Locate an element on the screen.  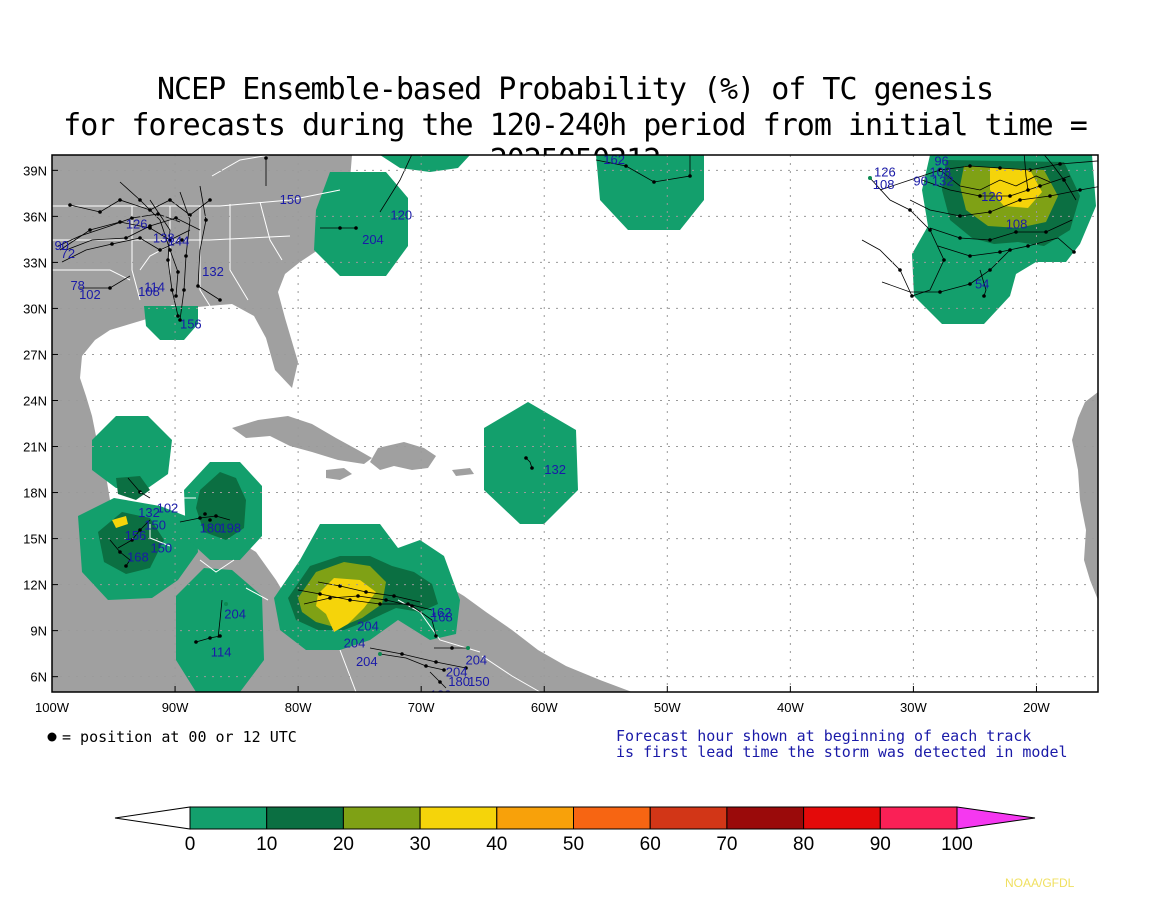
land-cuba is located at coordinates (302, 440).